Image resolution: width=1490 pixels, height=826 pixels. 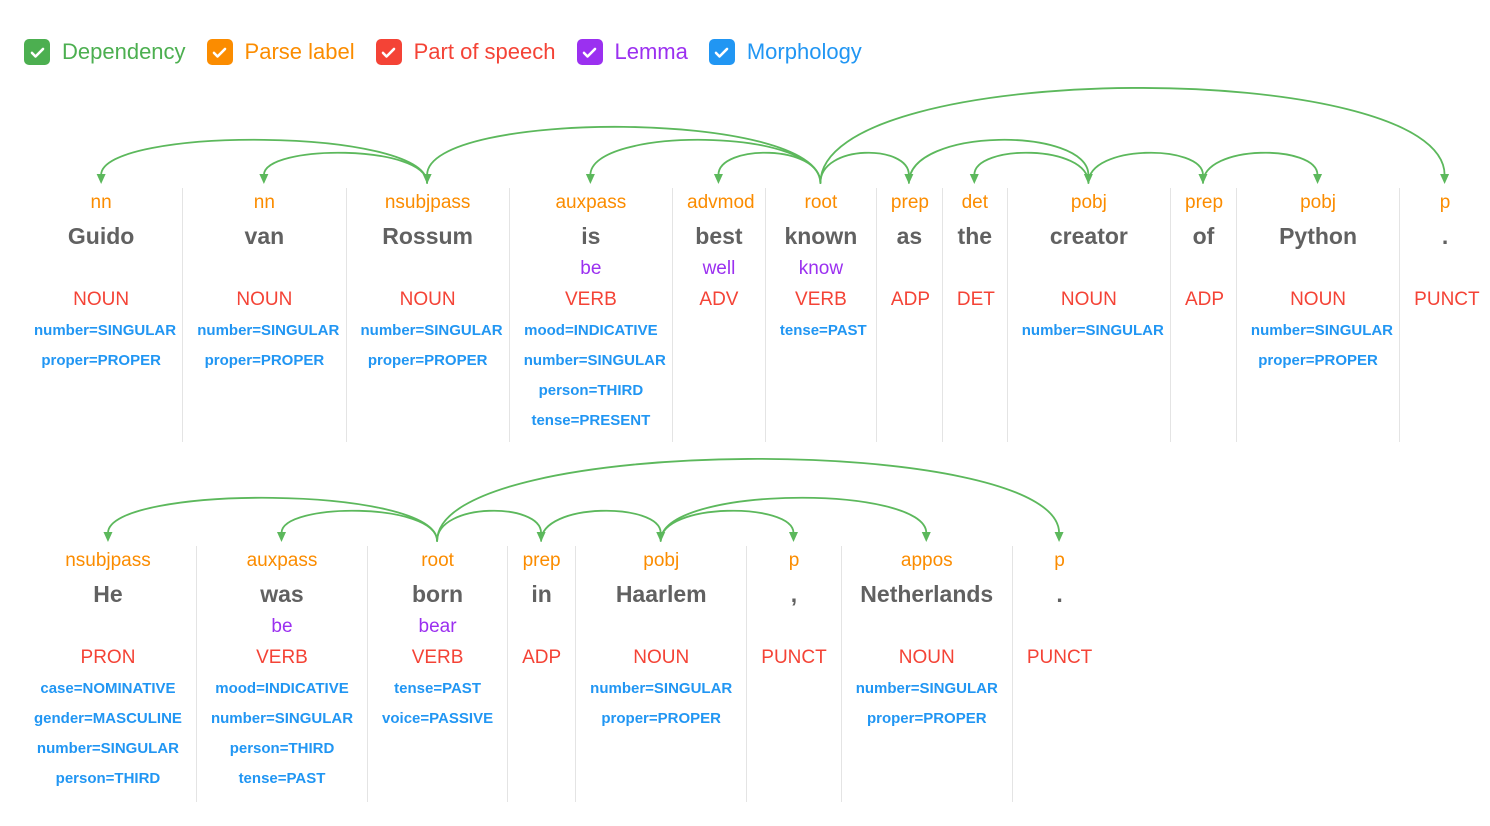 What do you see at coordinates (427, 236) in the screenshot?
I see `token-word: Rossum` at bounding box center [427, 236].